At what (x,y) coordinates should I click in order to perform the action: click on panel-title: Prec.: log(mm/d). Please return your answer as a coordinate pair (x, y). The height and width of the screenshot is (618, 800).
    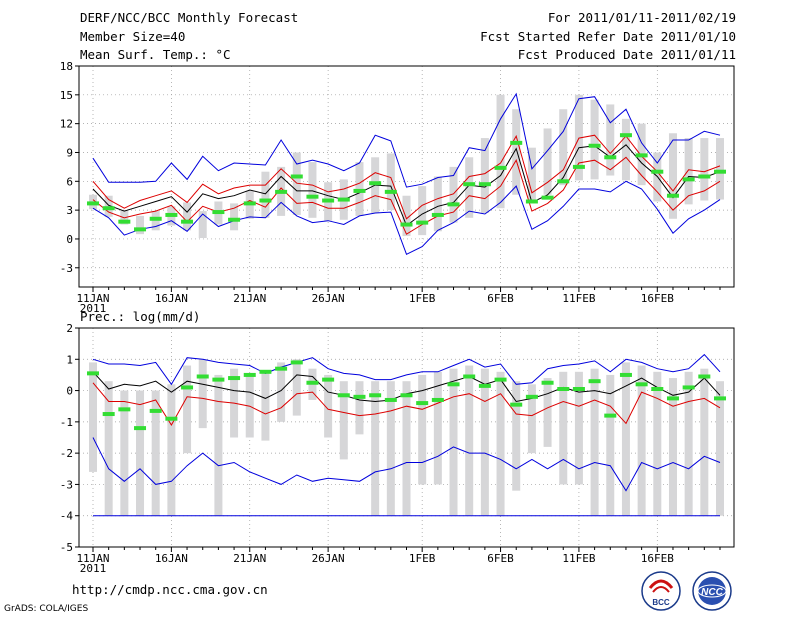
    Looking at the image, I should click on (140, 316).